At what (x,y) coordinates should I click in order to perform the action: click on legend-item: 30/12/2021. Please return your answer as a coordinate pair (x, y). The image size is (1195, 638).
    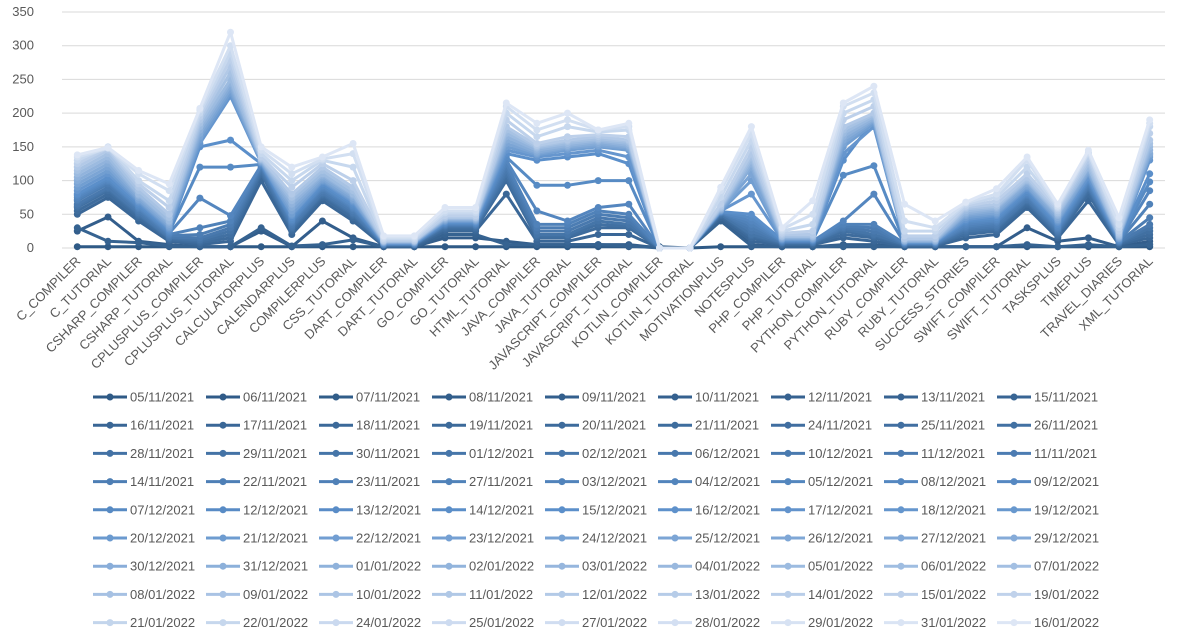
    Looking at the image, I should click on (144, 566).